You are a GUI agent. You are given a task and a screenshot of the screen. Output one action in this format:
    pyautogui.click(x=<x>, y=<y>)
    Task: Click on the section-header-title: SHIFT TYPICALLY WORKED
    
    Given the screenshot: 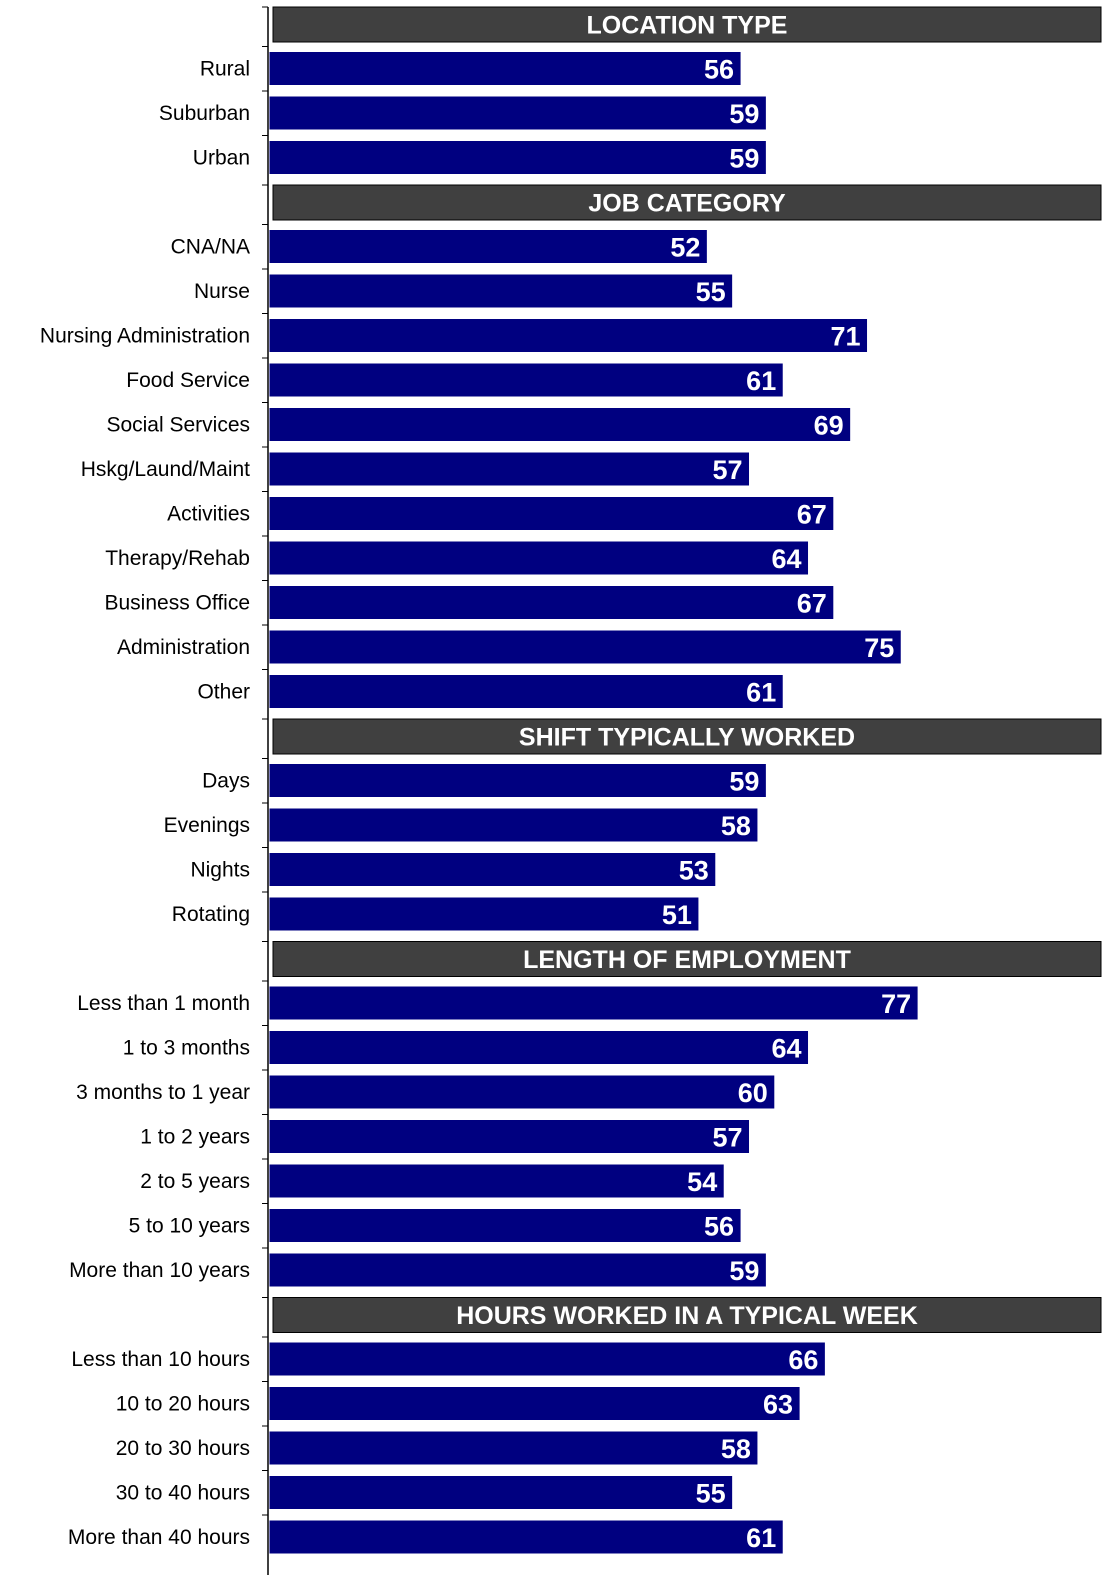 What is the action you would take?
    pyautogui.click(x=687, y=738)
    